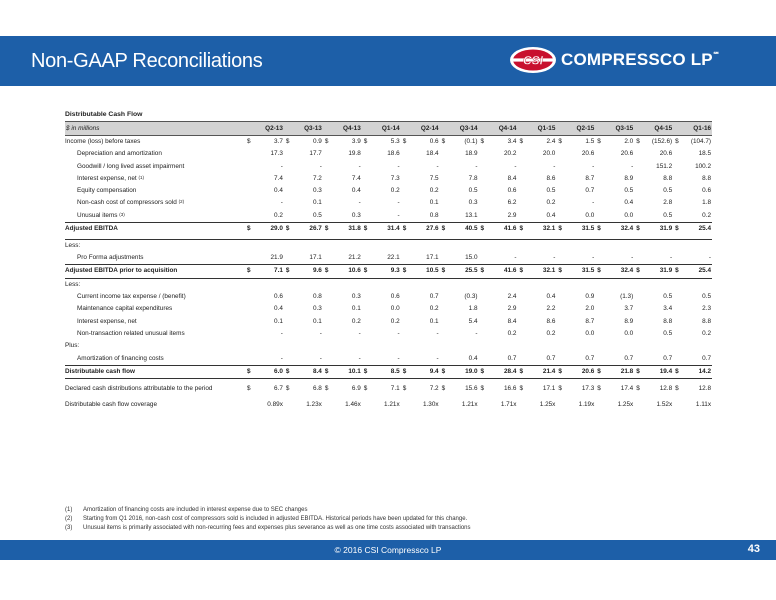 Image resolution: width=776 pixels, height=600 pixels. Describe the element at coordinates (537, 128) in the screenshot. I see `column-header: Q1-15` at that location.